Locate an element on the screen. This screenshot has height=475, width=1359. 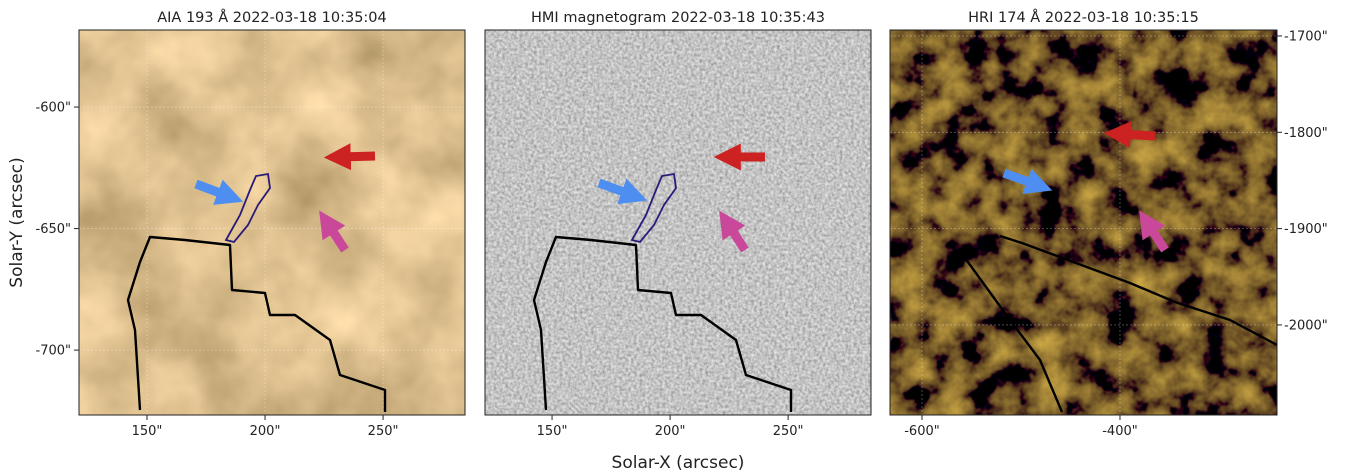
y-tick-label: -700" is located at coordinates (53, 351).